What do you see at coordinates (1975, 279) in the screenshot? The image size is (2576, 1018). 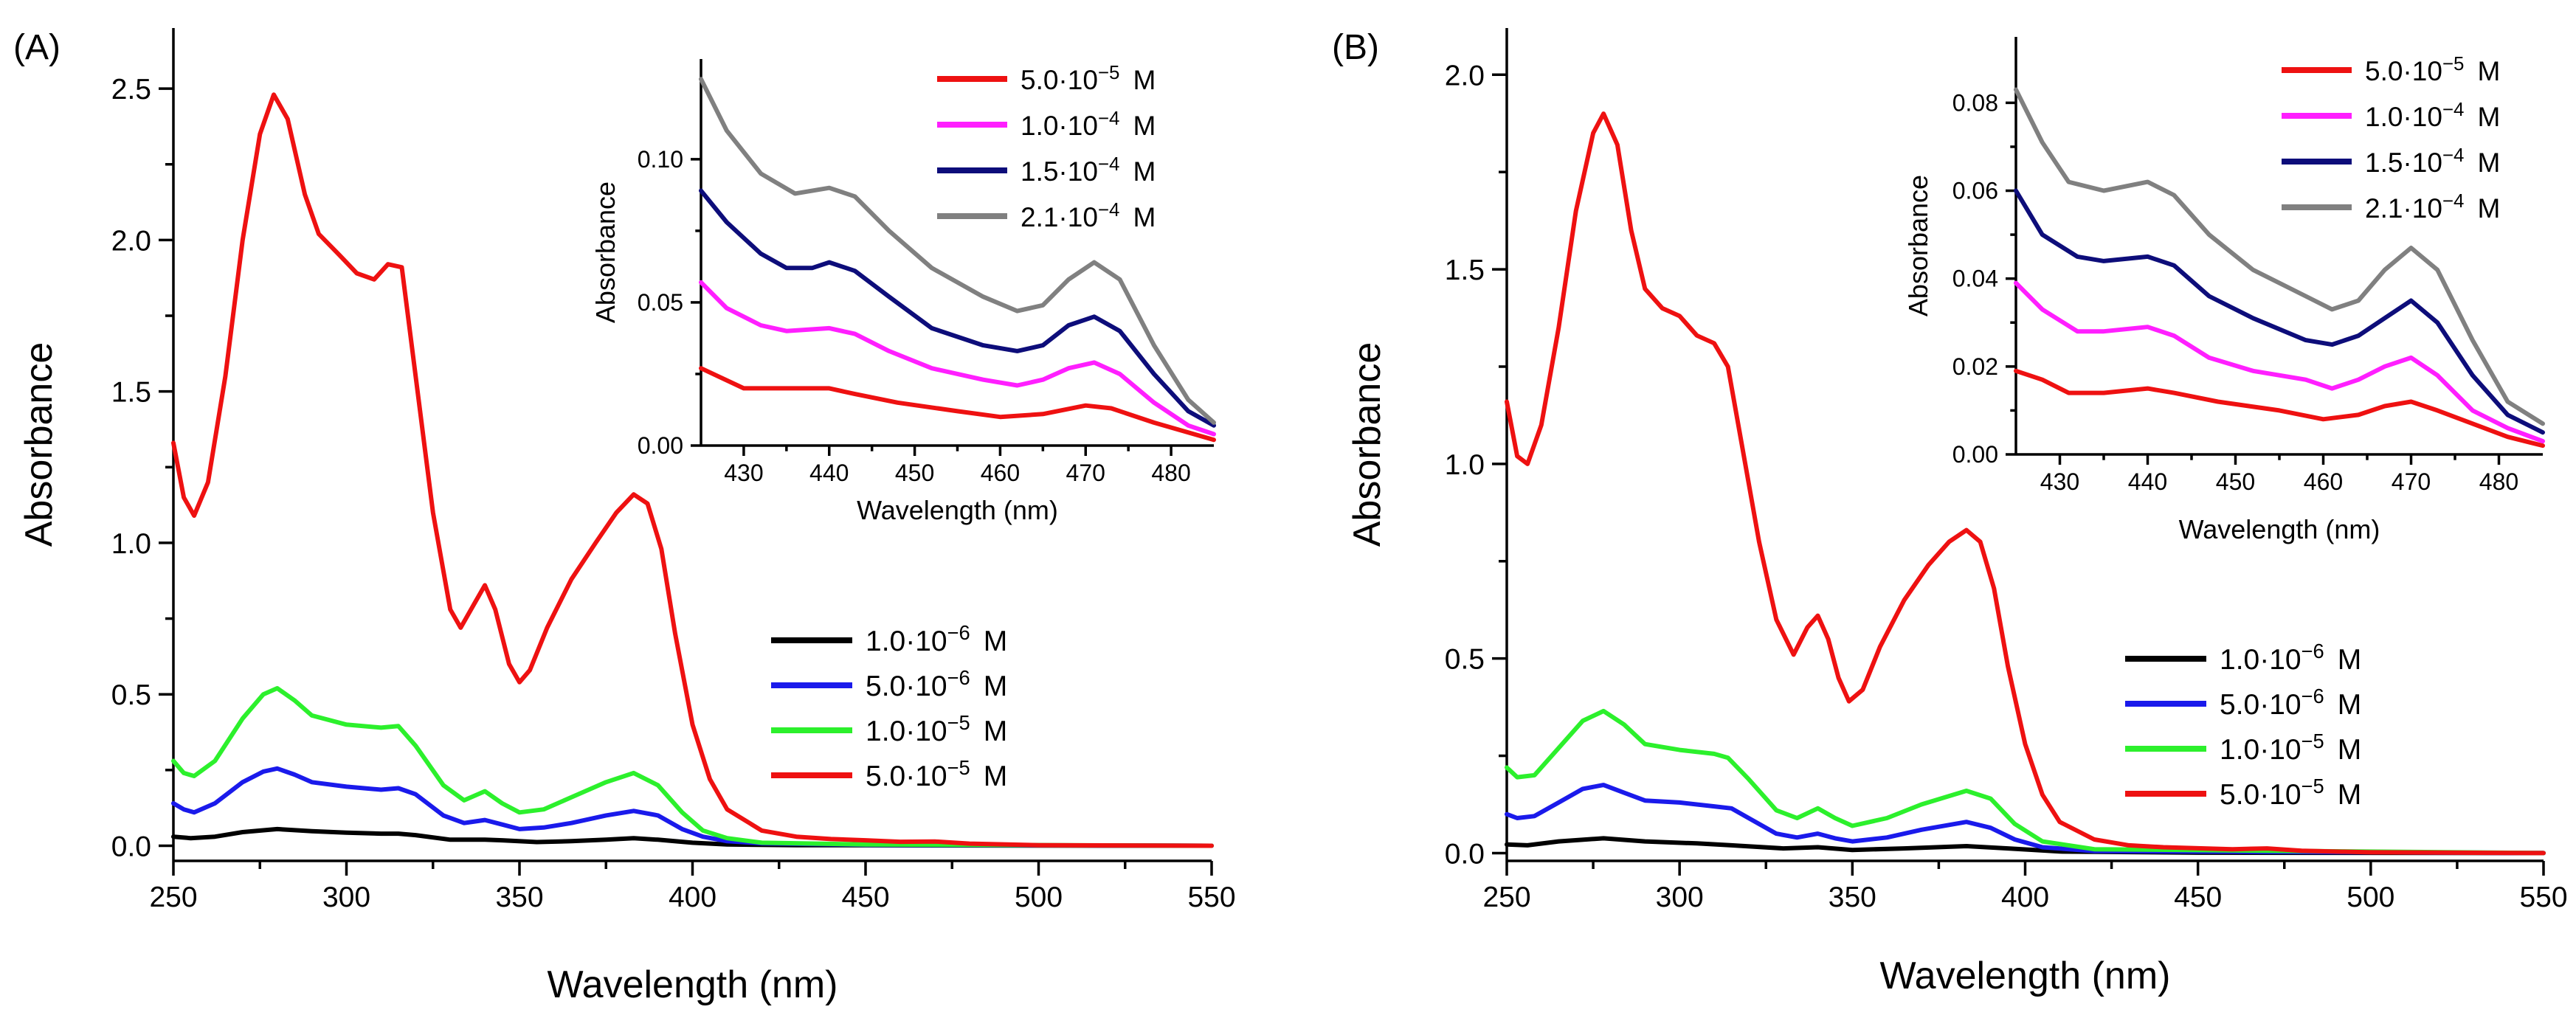 I see `inset-b-y-tick-label: 0.04` at bounding box center [1975, 279].